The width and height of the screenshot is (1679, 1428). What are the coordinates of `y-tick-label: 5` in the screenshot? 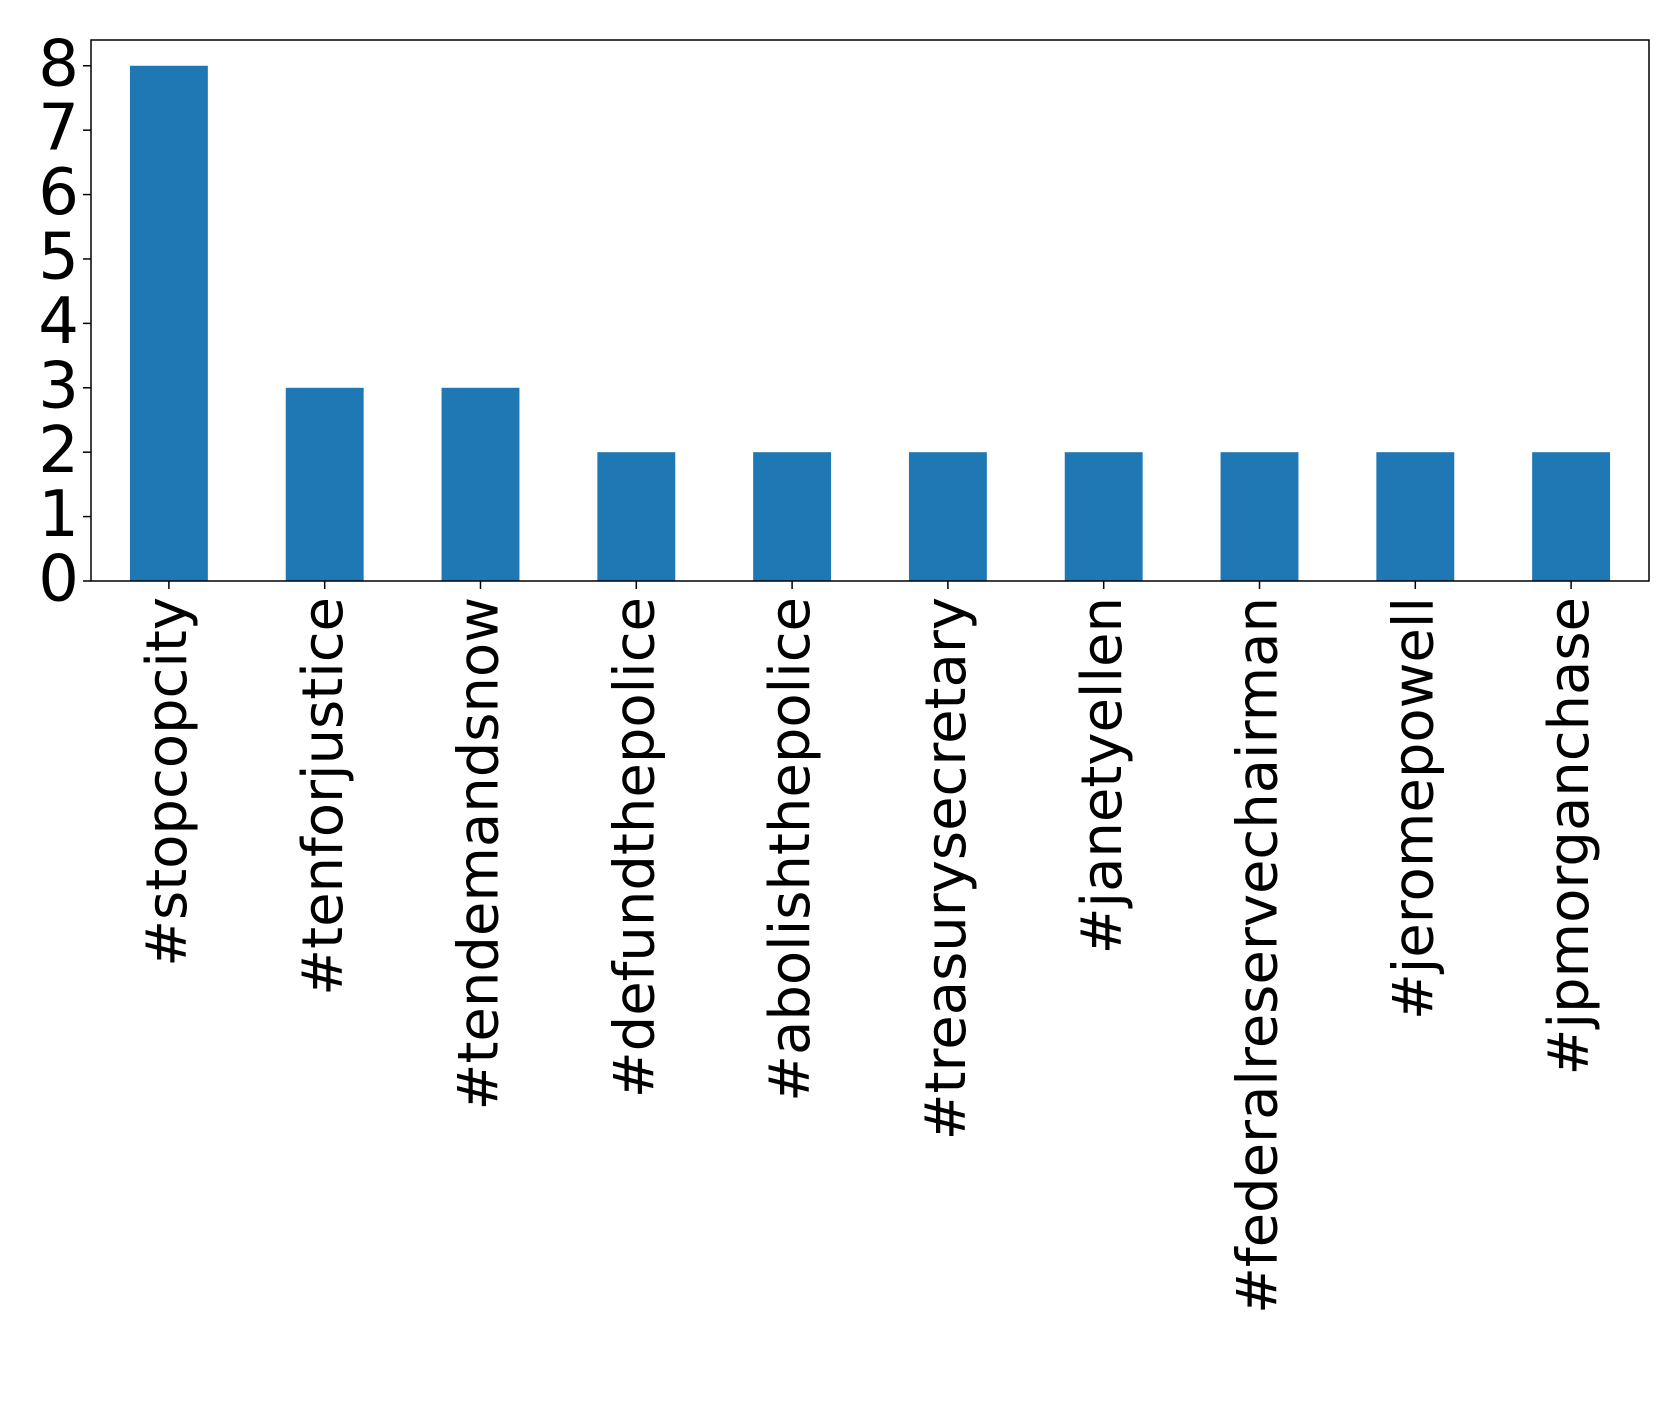 It's located at (58, 258).